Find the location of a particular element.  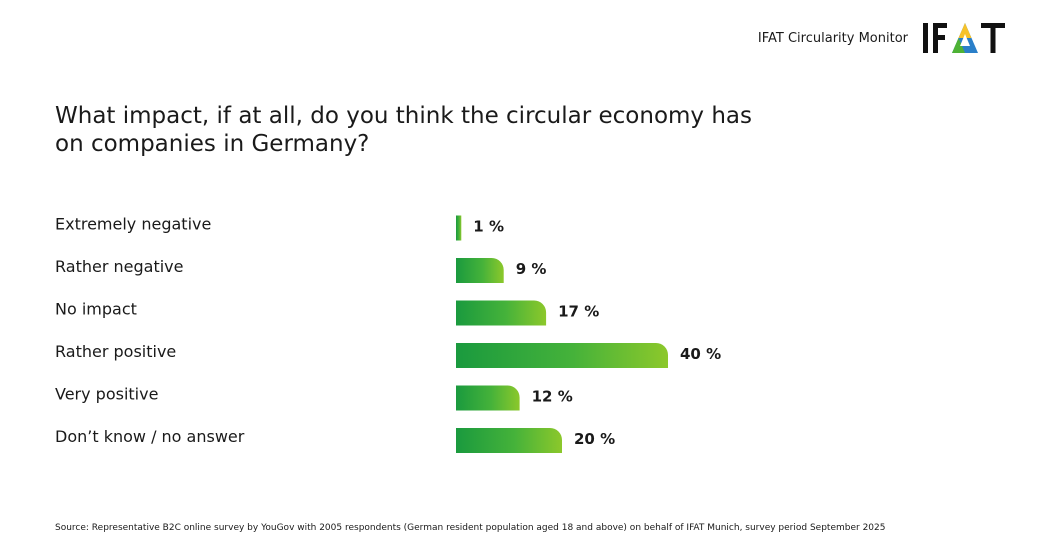

value-label: 17 % is located at coordinates (578, 312).